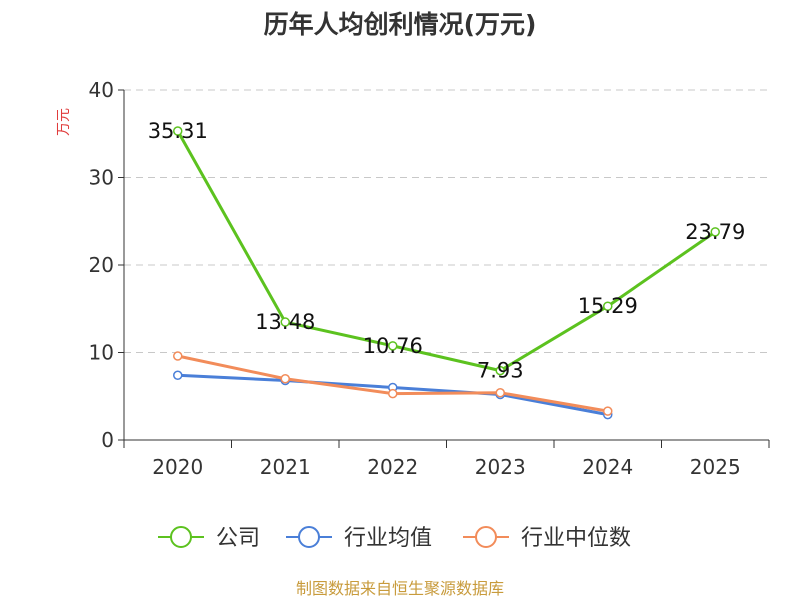 The height and width of the screenshot is (600, 800). I want to click on y-tick-label: 20, so click(101, 265).